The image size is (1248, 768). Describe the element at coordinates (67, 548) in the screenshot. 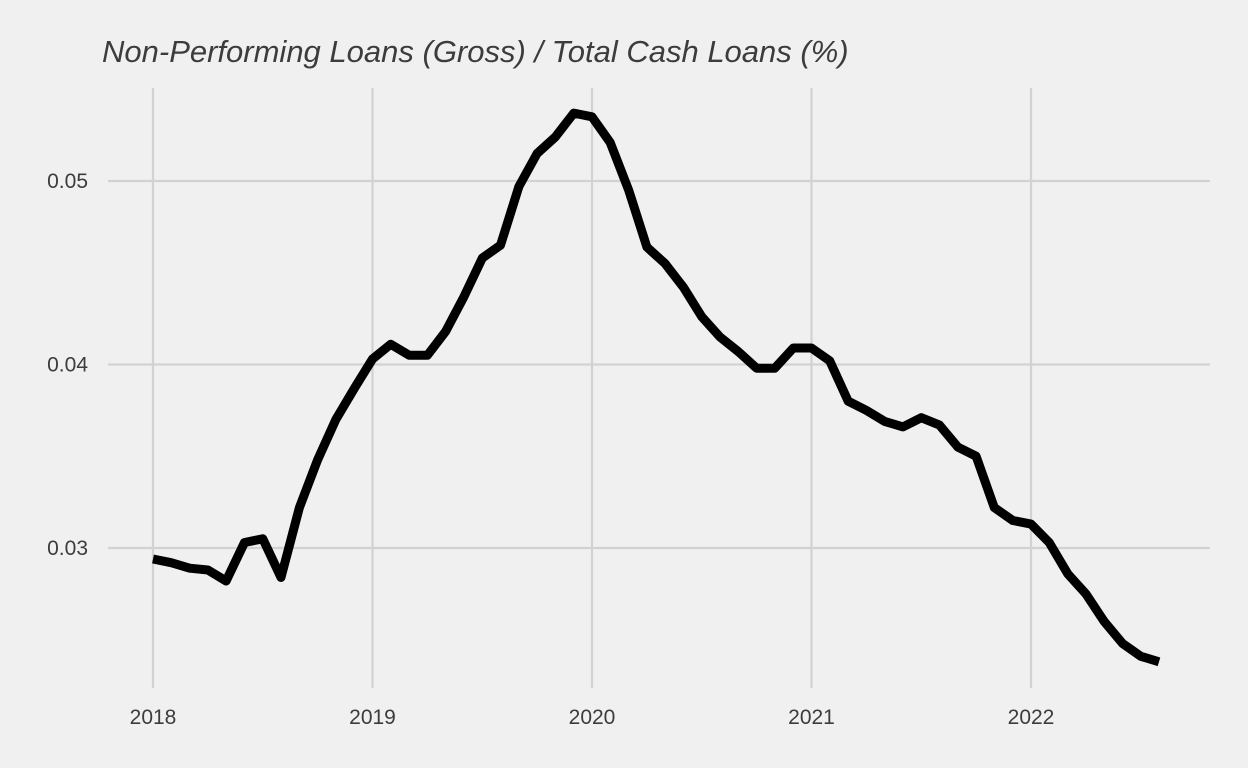

I see `y-tick-label: 0.03` at that location.